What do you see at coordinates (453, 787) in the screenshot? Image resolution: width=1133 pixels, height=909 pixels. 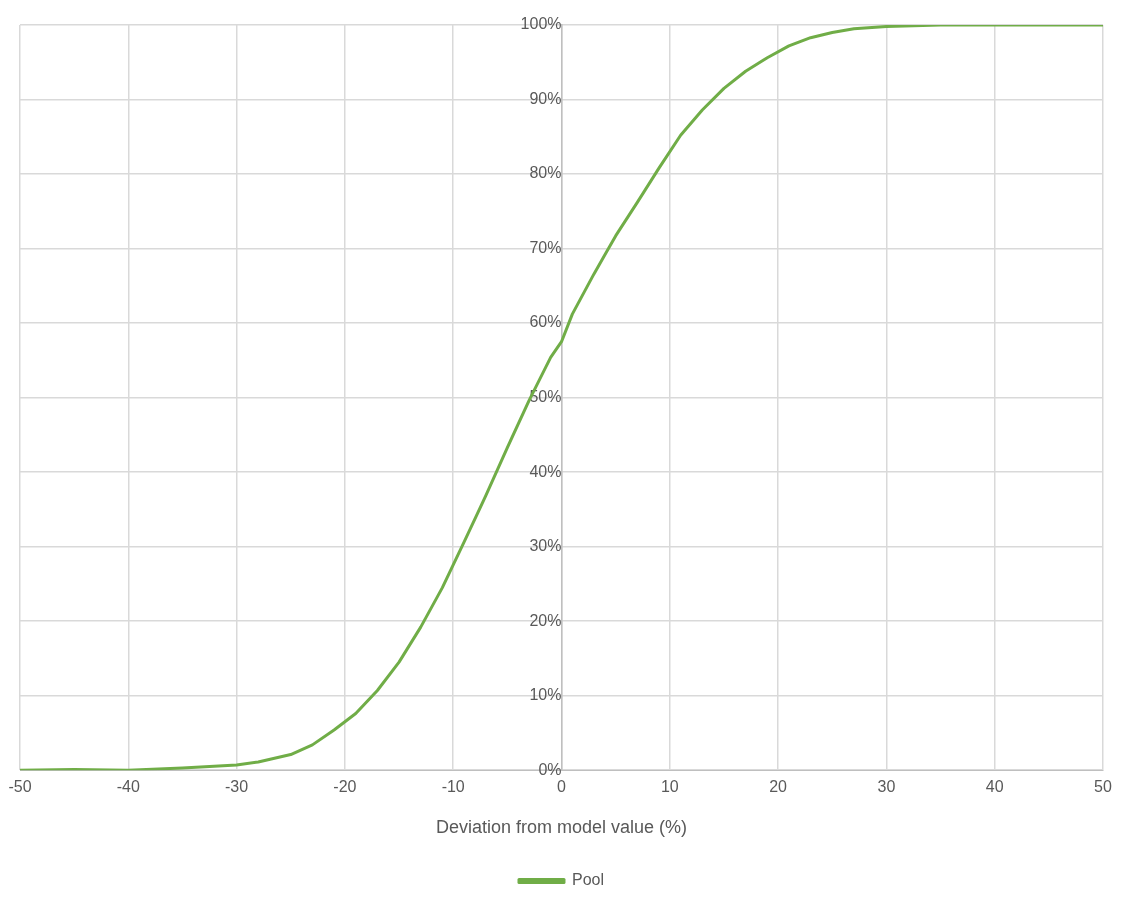 I see `x-tick-label: -10` at bounding box center [453, 787].